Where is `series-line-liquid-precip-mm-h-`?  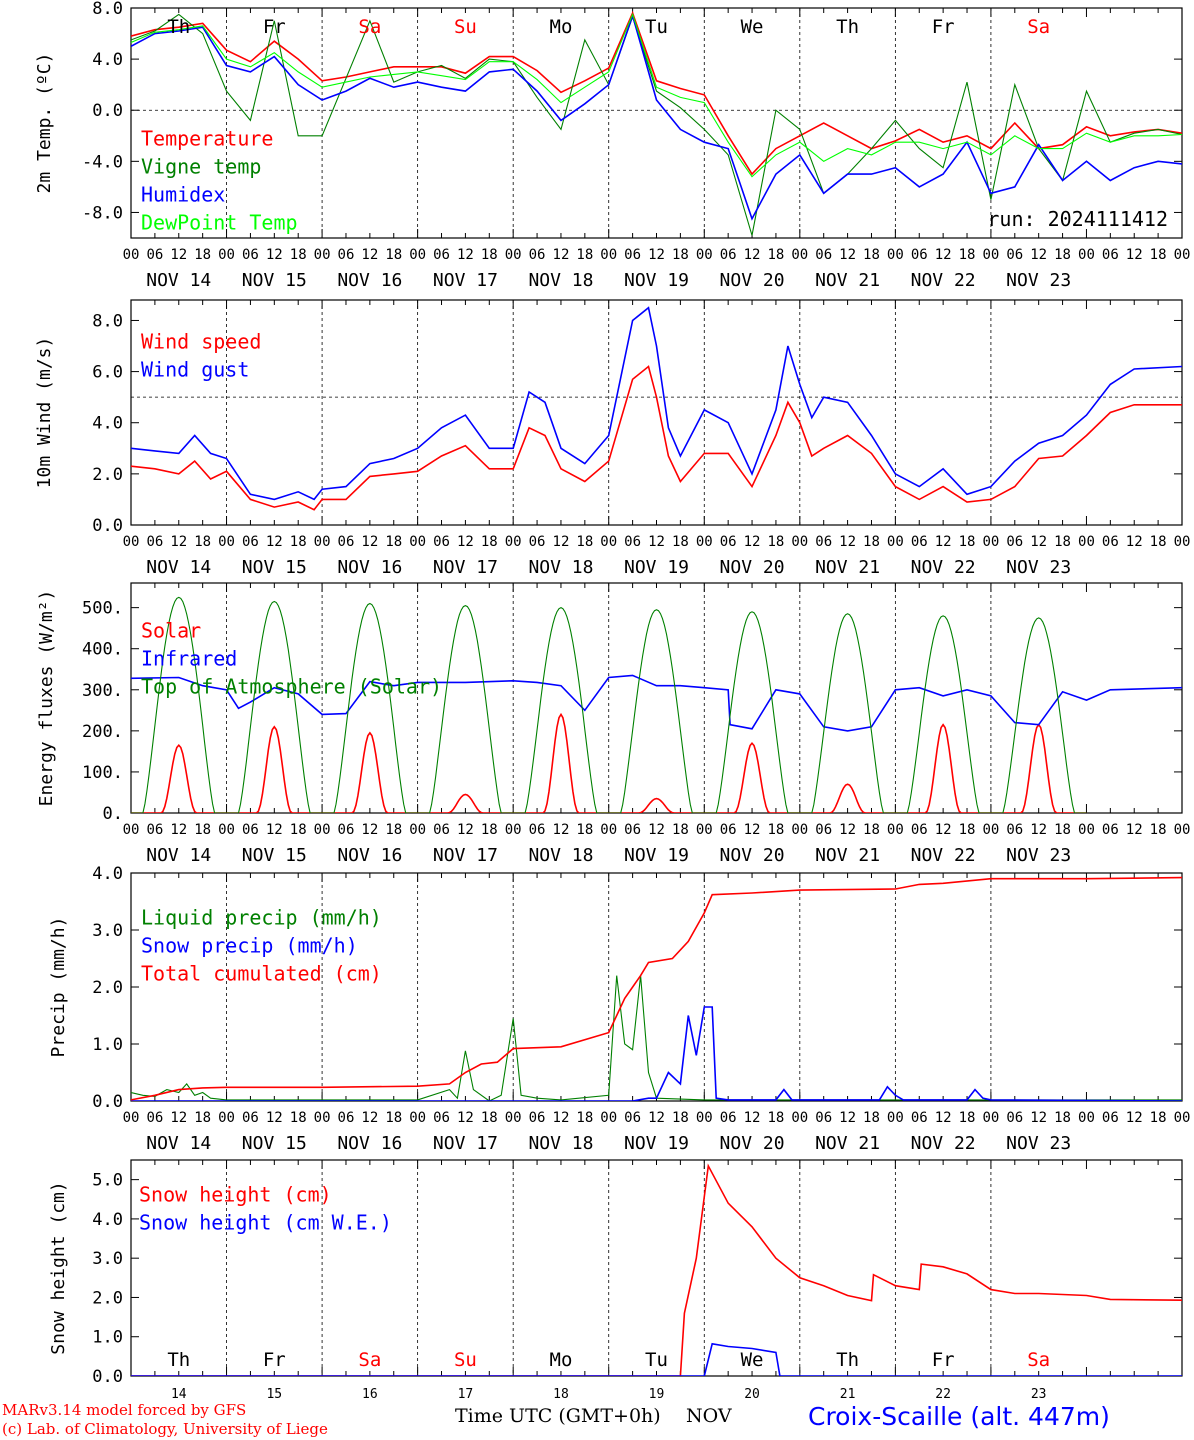
series-line-liquid-precip-mm-h- is located at coordinates (656, 1038).